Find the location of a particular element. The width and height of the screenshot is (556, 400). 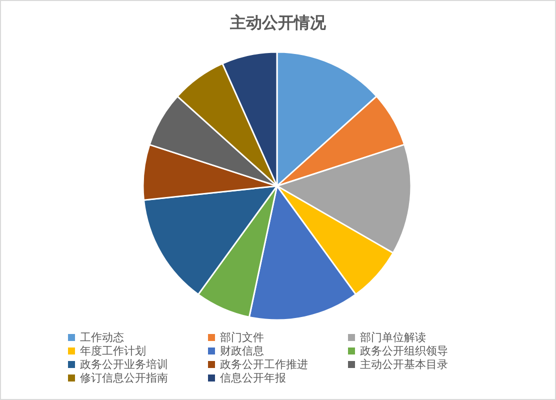

legend-label: 部门文件 is located at coordinates (242, 337).